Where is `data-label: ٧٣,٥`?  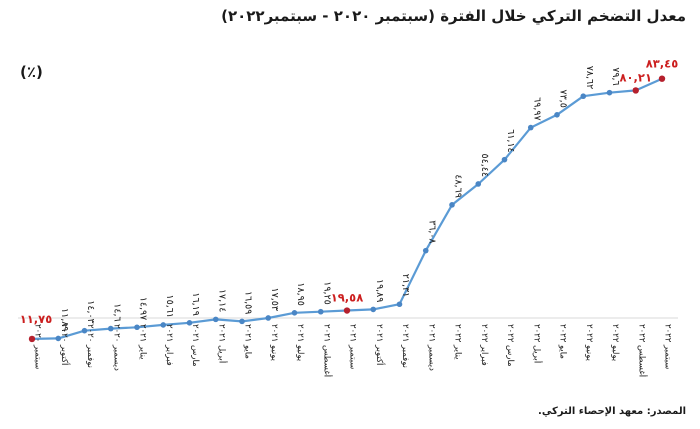
data-label: ٧٣,٥ is located at coordinates (563, 98).